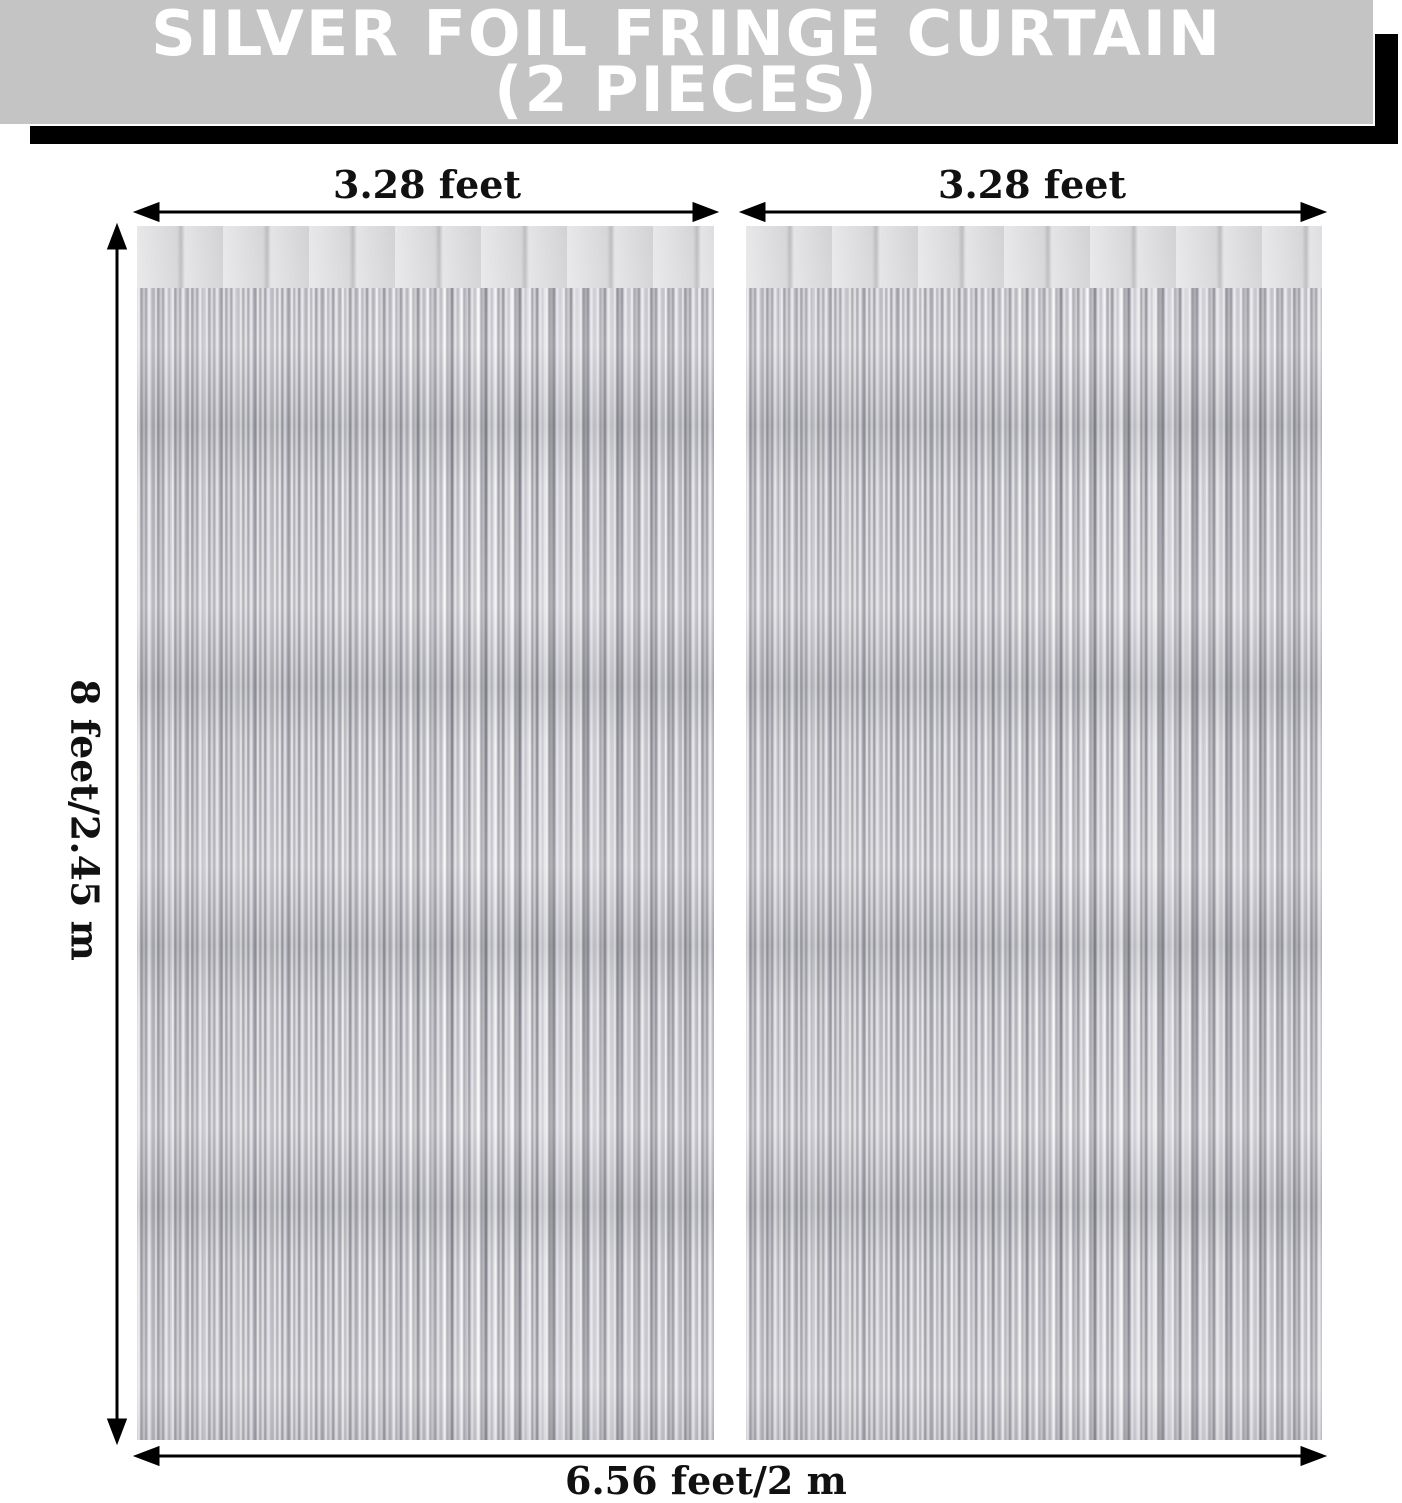 Image resolution: width=1402 pixels, height=1503 pixels. I want to click on left-width-label: 3.28 feet, so click(427, 184).